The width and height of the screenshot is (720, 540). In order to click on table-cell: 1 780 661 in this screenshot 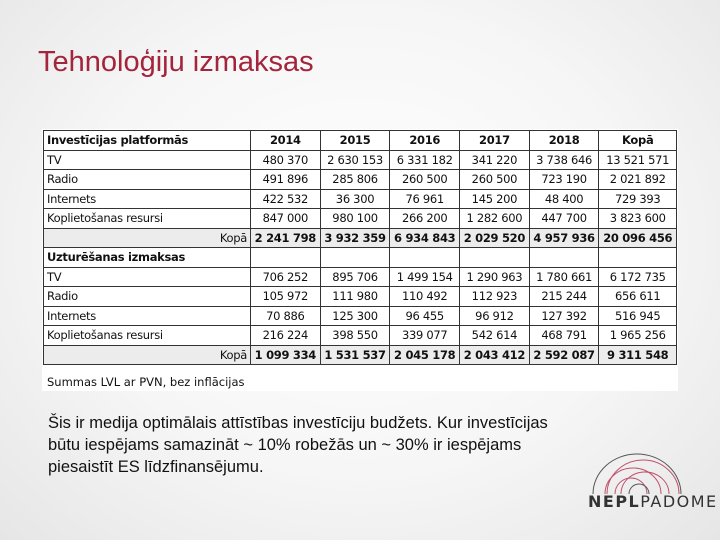, I will do `click(564, 276)`.